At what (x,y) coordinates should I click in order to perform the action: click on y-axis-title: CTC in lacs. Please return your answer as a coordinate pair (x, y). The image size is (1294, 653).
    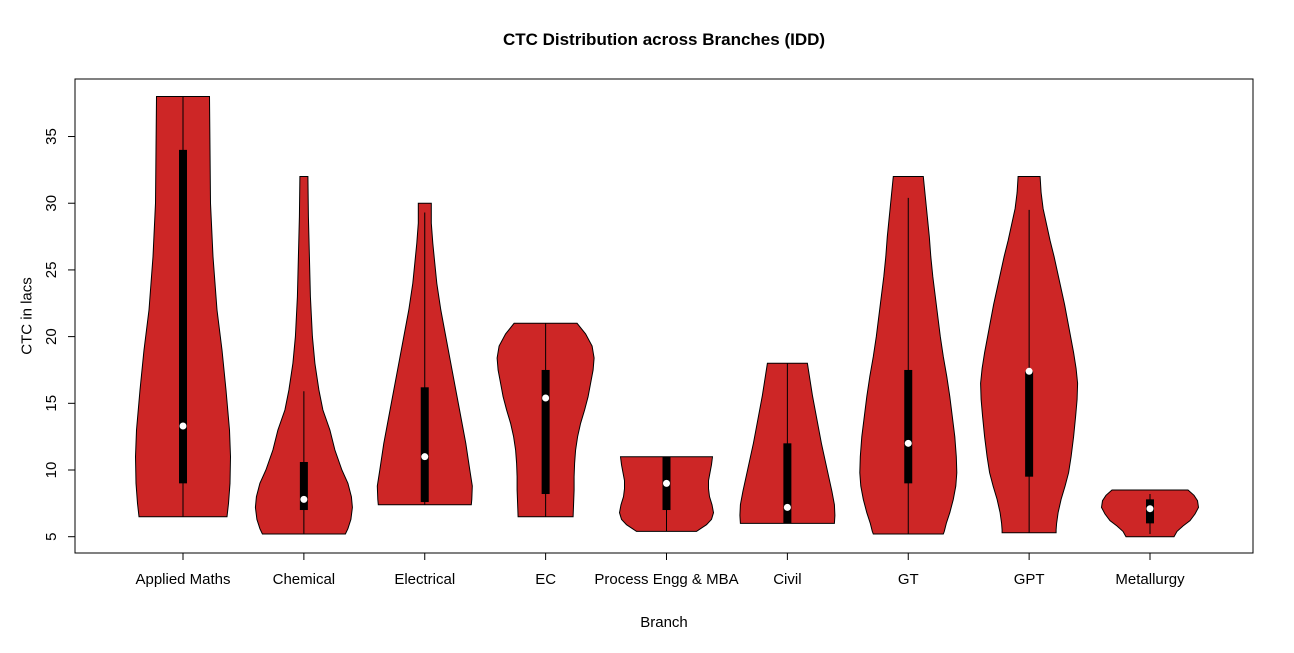
    Looking at the image, I should click on (27, 316).